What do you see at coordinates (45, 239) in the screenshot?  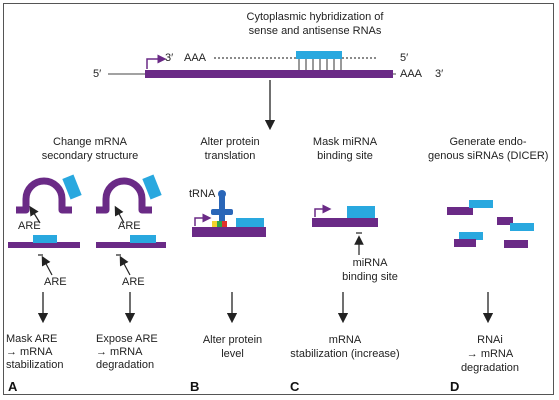 I see `antisense-block-a1b` at bounding box center [45, 239].